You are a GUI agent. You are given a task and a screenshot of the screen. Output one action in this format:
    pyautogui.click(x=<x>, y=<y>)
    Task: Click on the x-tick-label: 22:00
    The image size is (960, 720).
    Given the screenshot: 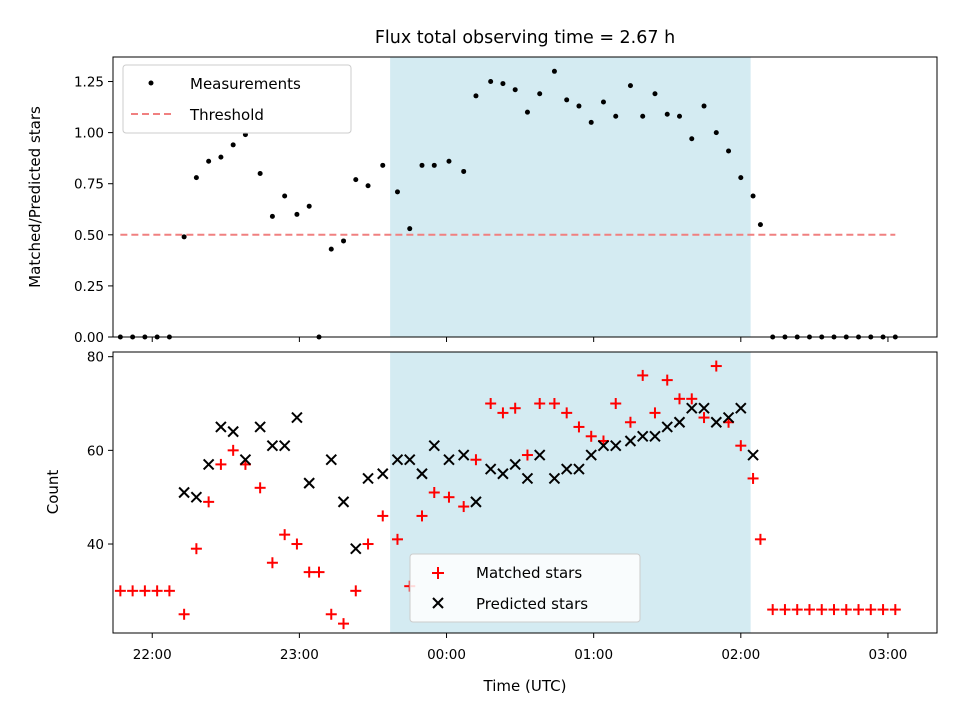 What is the action you would take?
    pyautogui.click(x=152, y=655)
    